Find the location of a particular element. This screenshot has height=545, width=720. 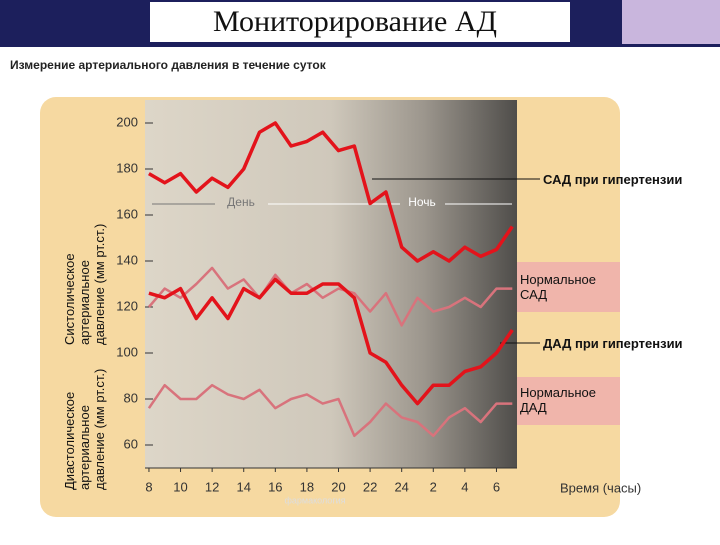

x-tick-label: 16 is located at coordinates (275, 486).